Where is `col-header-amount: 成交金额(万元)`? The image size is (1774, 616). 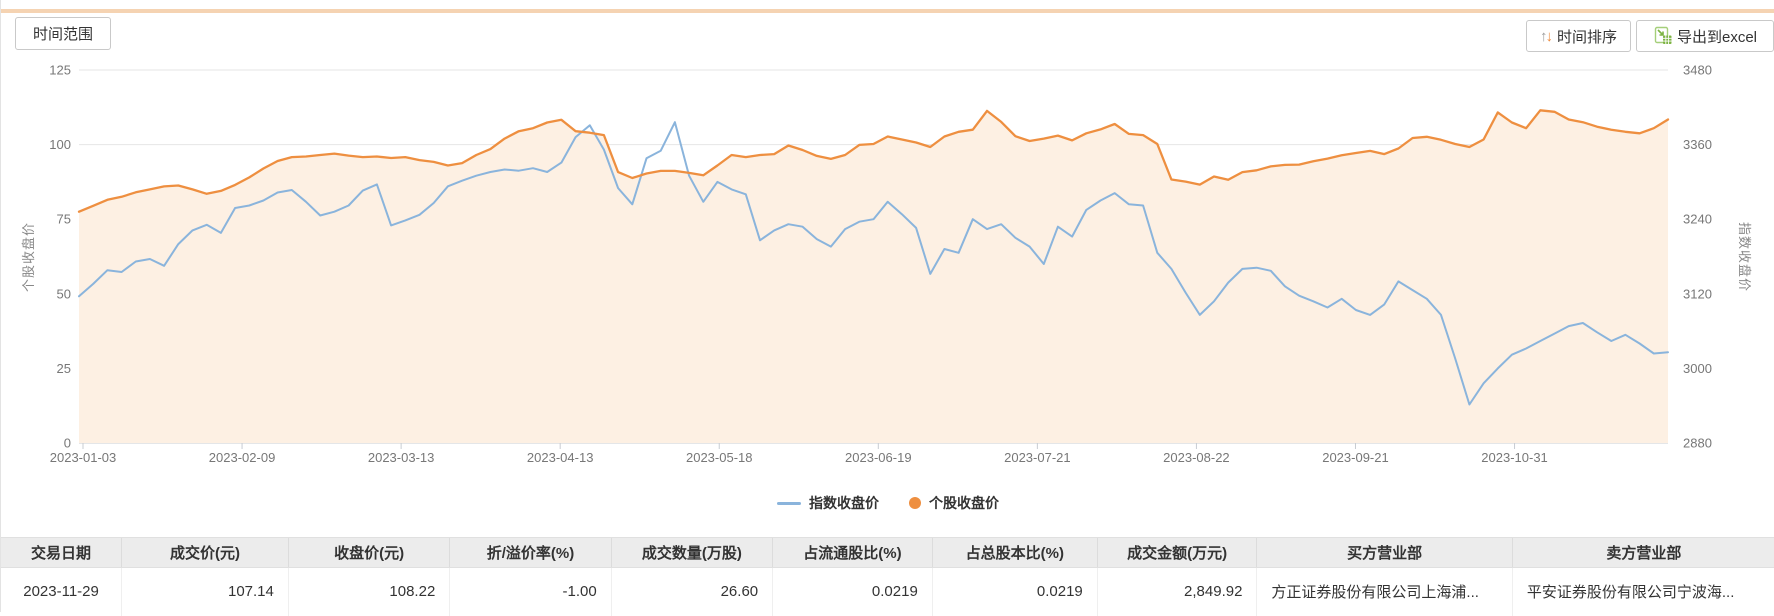
col-header-amount: 成交金额(万元) is located at coordinates (1176, 552).